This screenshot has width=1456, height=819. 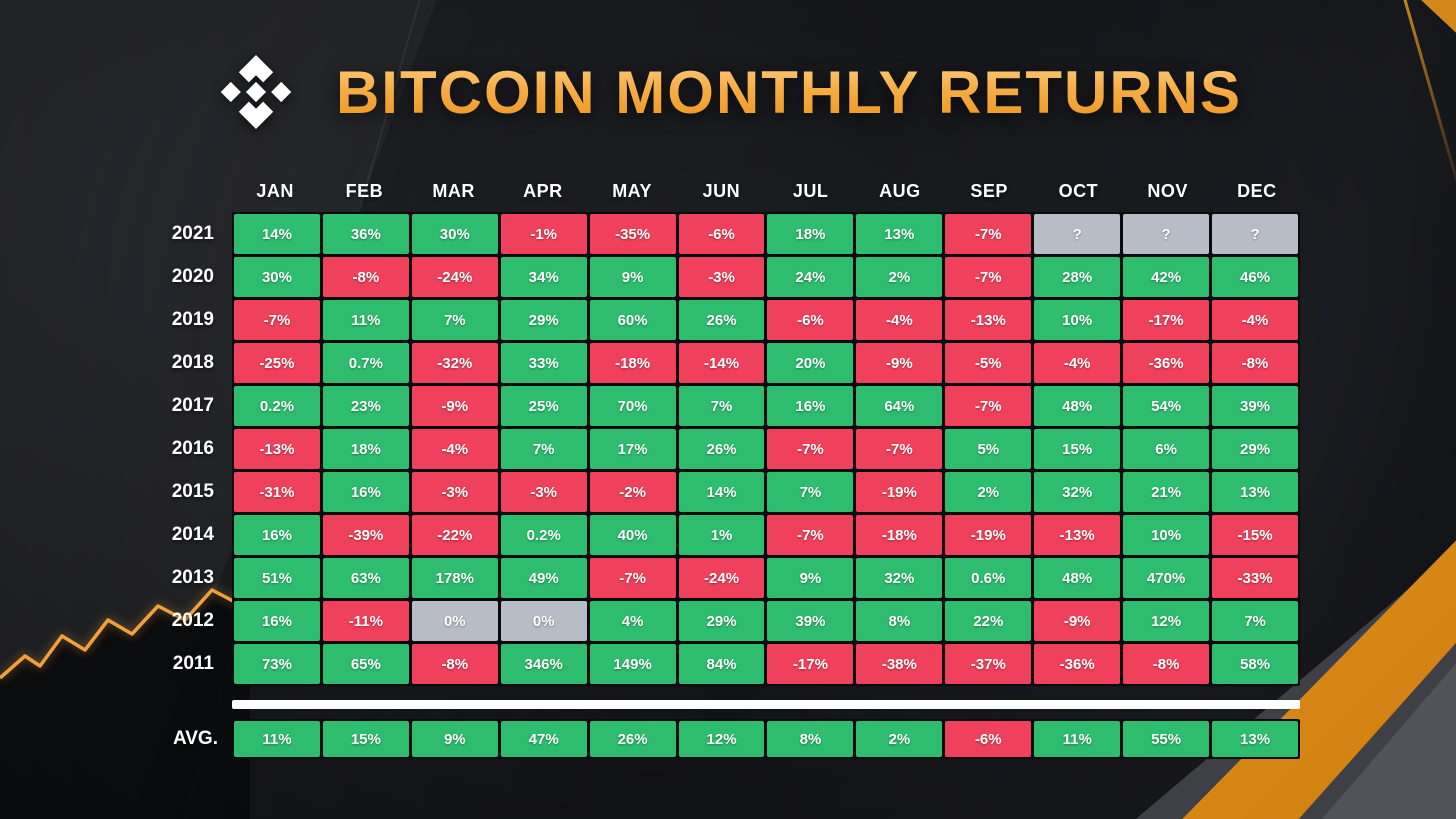 I want to click on page-title: BITCOIN MONTHLY RETURNS, so click(x=789, y=92).